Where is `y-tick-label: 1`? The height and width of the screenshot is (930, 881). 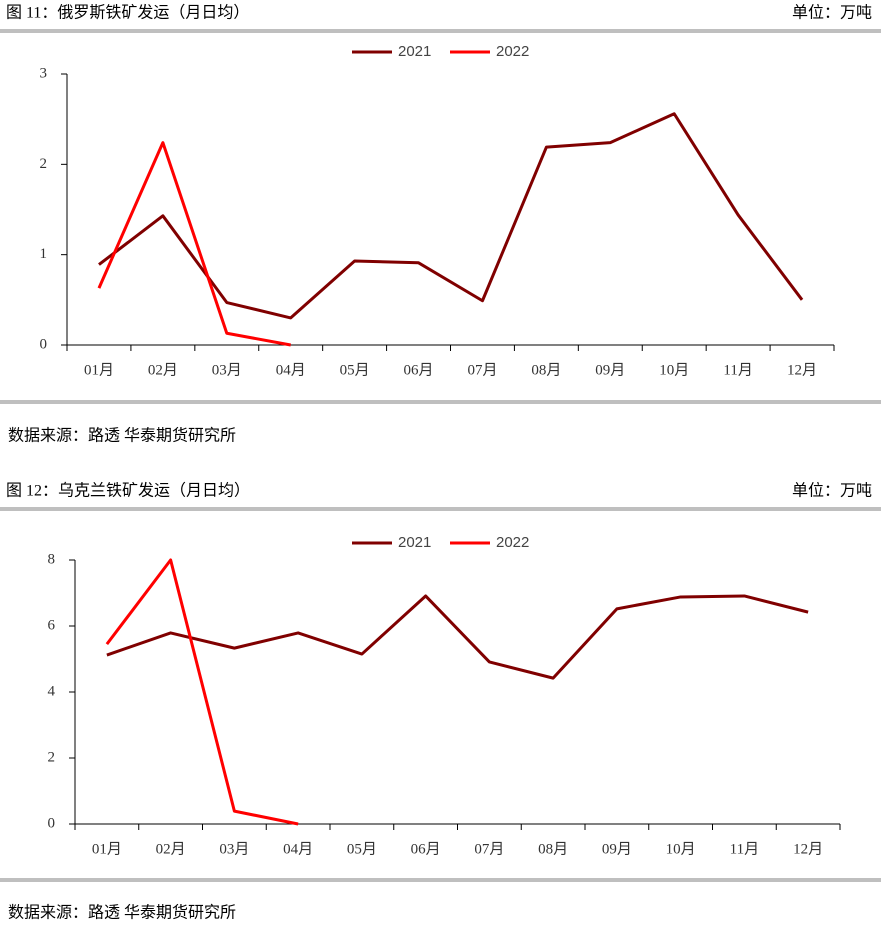
y-tick-label: 1 is located at coordinates (44, 254).